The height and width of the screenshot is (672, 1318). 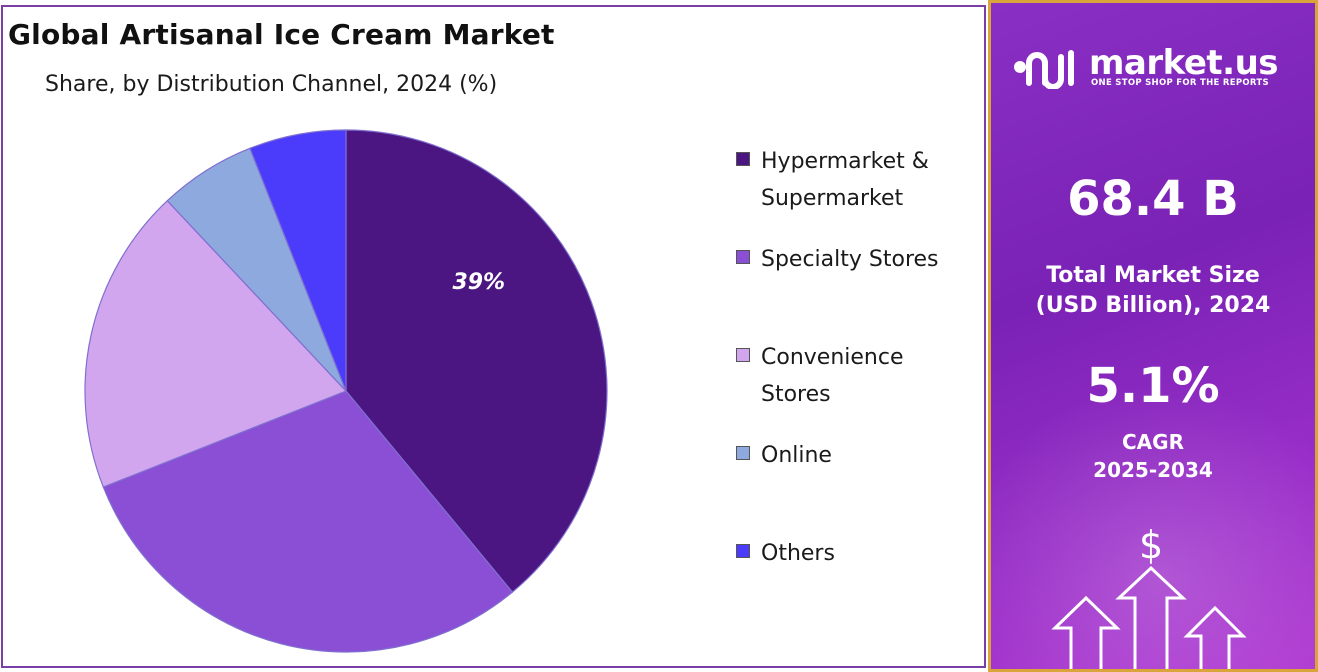 I want to click on pie-slice-specialty-stores, so click(x=308, y=521).